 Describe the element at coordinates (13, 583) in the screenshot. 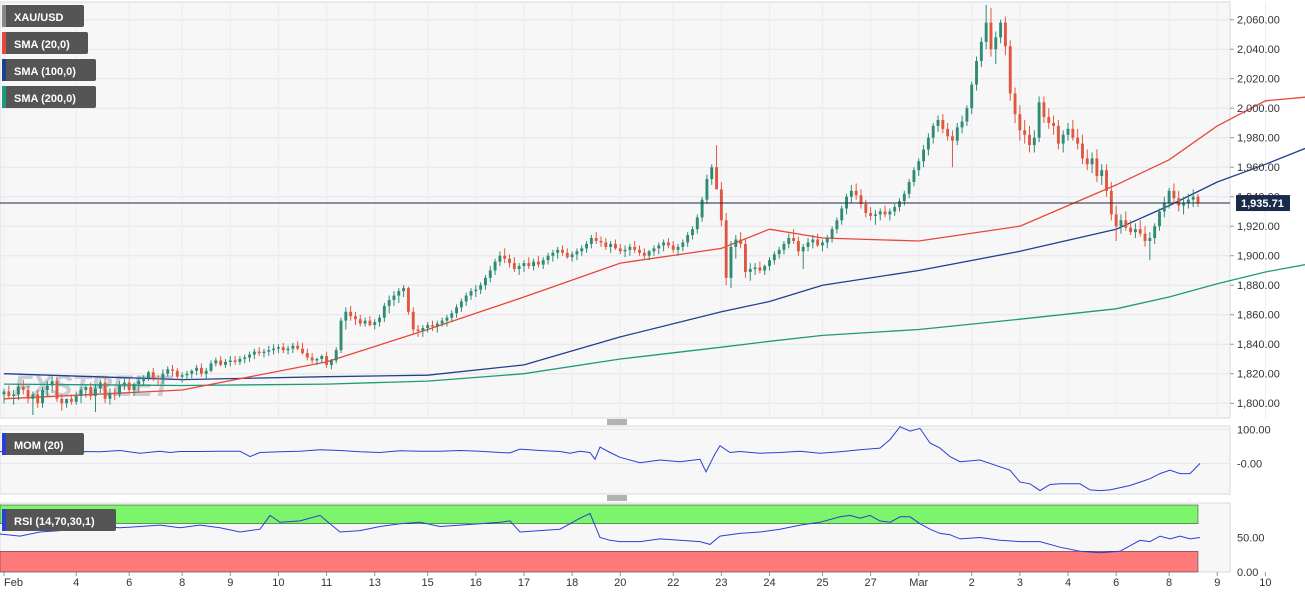

I see `time-tick-label: Feb` at that location.